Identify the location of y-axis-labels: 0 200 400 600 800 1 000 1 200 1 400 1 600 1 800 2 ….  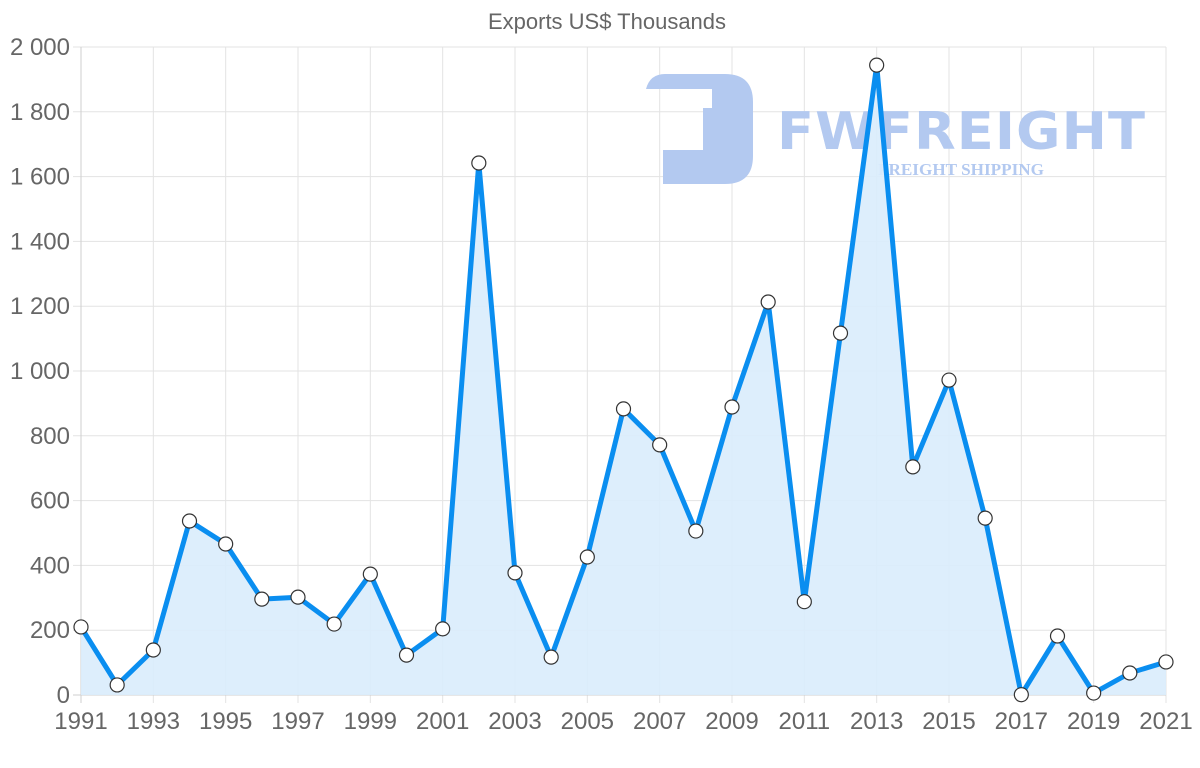
(40, 371).